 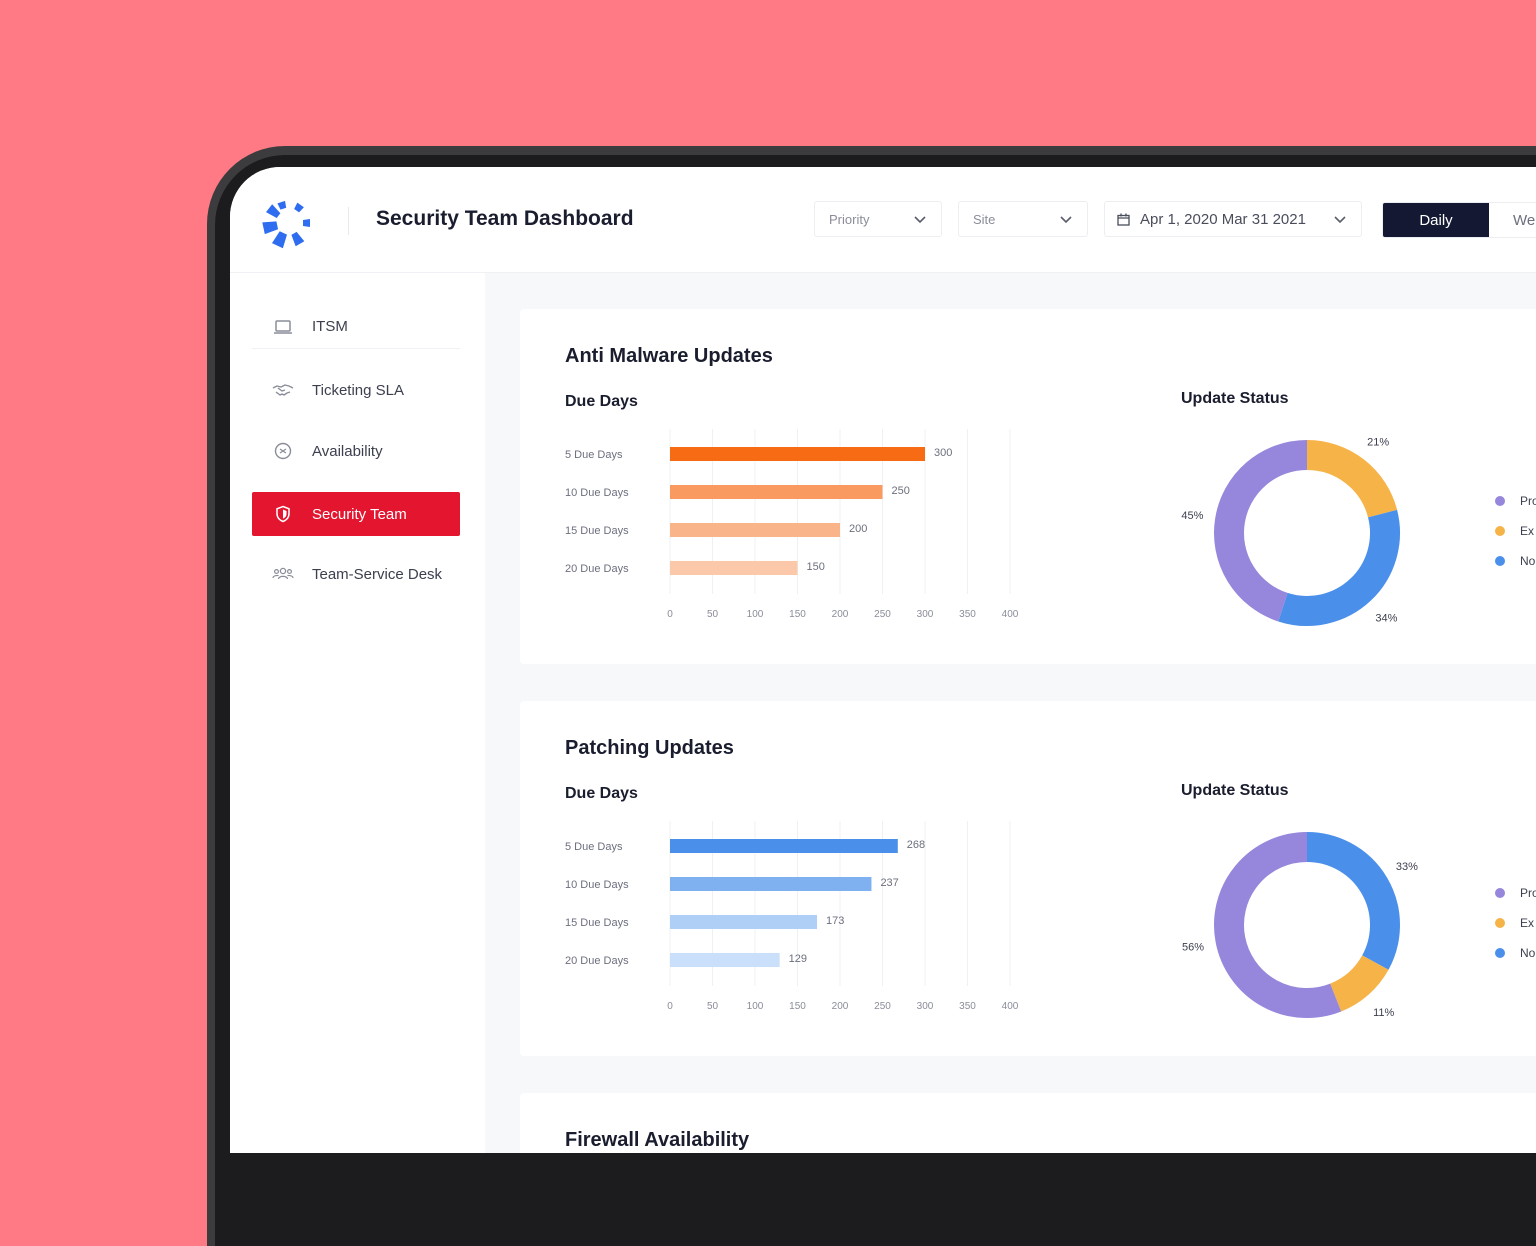 I want to click on site-dropdown-label: Site, so click(x=984, y=219).